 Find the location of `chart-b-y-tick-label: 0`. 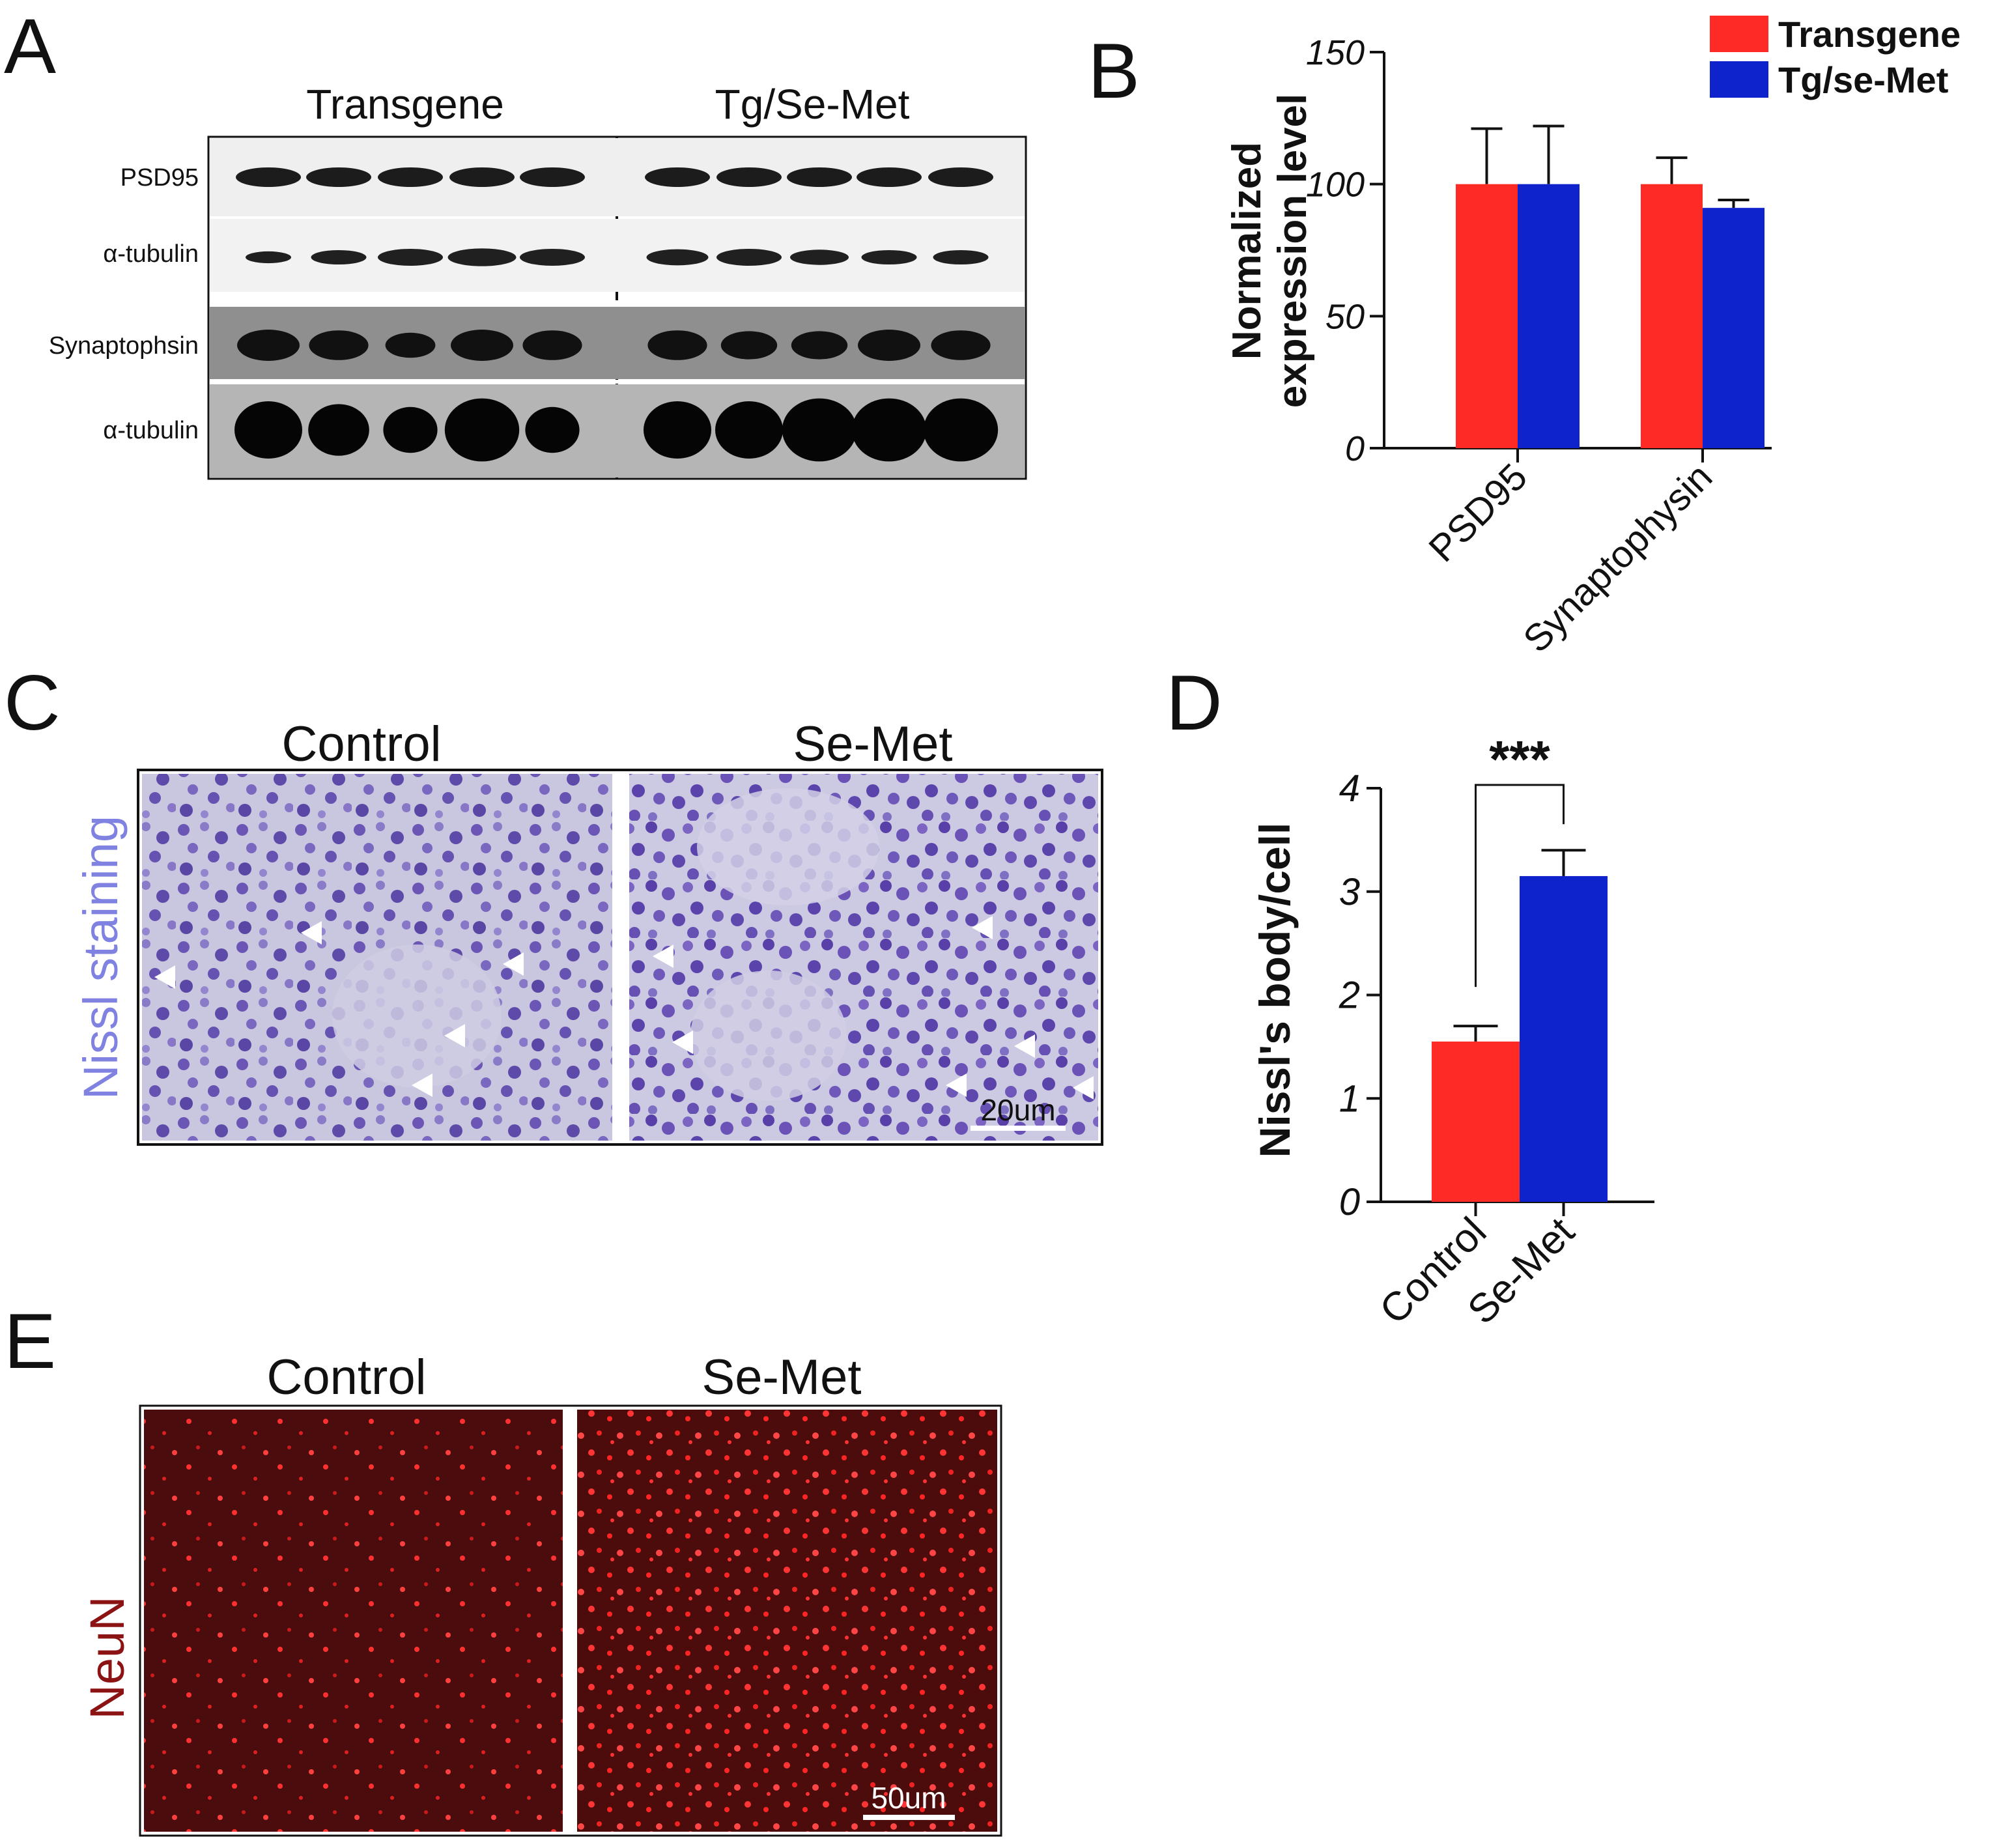

chart-b-y-tick-label: 0 is located at coordinates (1355, 448).